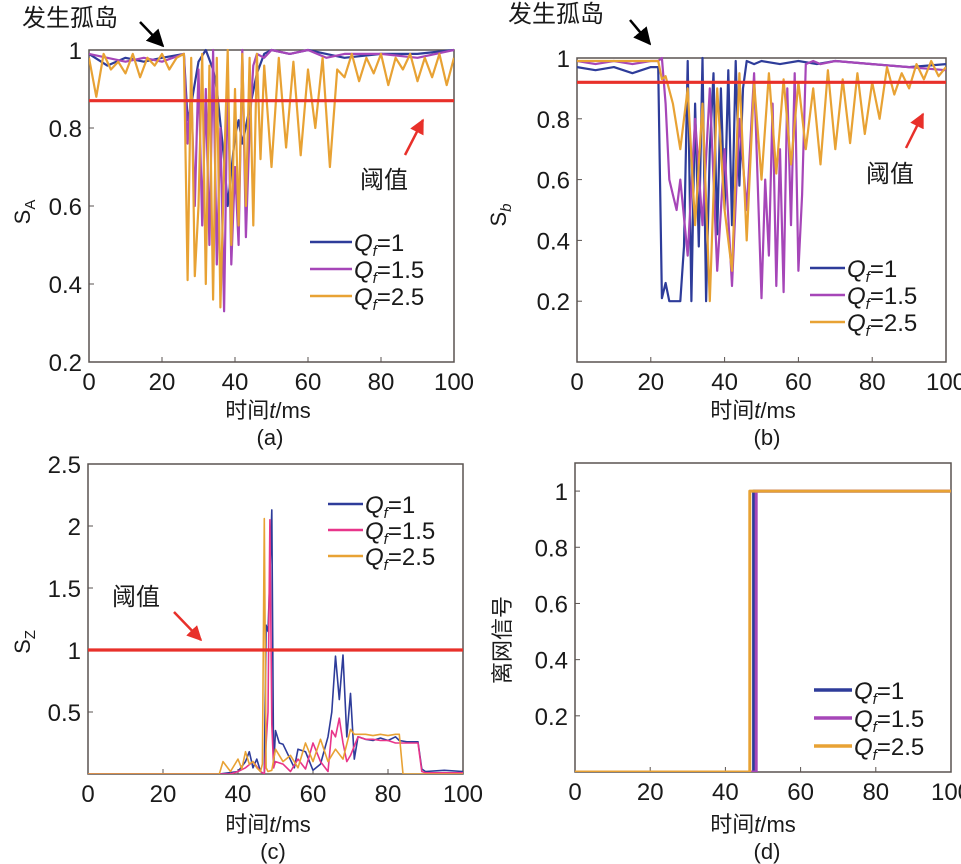  Describe the element at coordinates (500, 214) in the screenshot. I see `y-axis-label-b: Sb` at that location.